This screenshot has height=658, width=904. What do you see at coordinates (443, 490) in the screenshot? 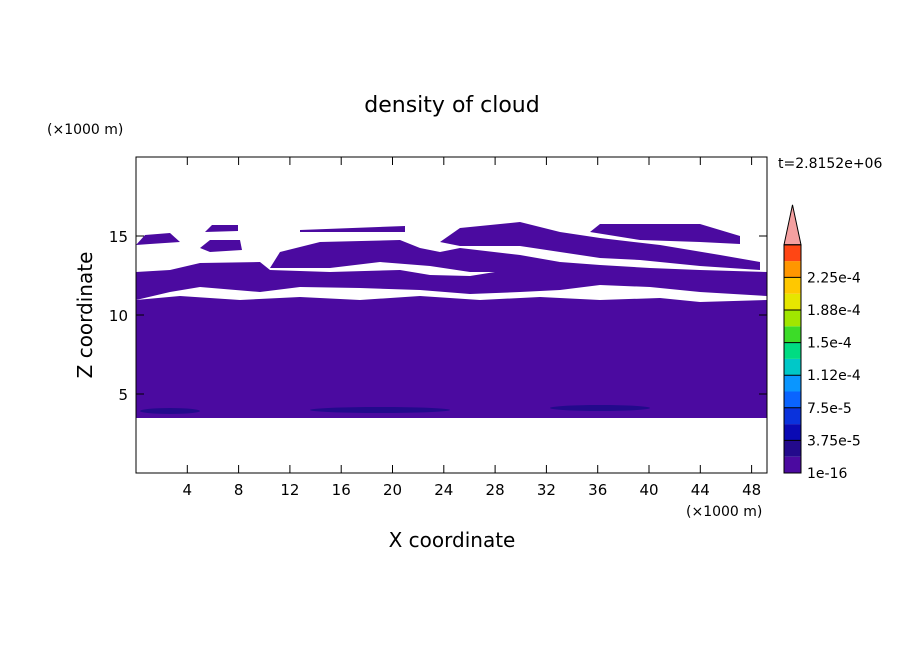
I see `x-tick-label: 24` at bounding box center [443, 490].